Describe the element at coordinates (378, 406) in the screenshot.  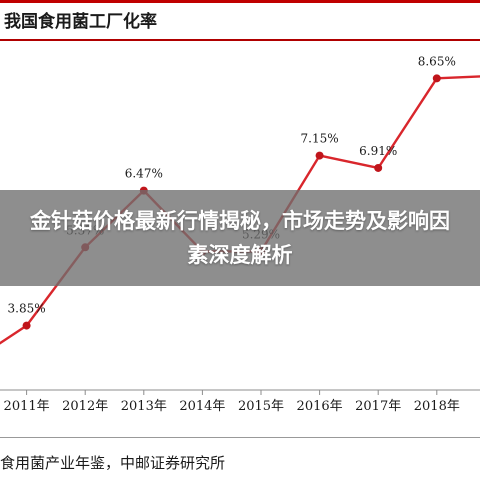
I see `x-tick-label: 2017年` at that location.